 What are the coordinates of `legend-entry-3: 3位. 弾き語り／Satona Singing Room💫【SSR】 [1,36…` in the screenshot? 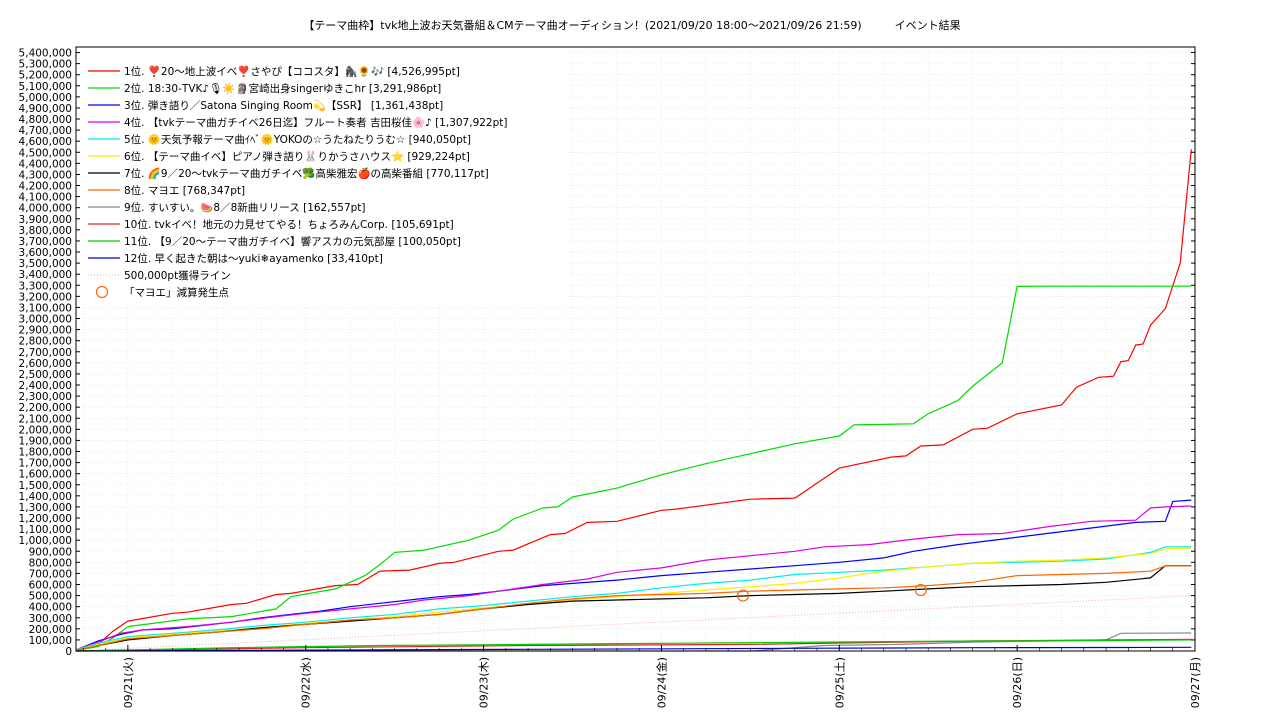 It's located at (283, 105).